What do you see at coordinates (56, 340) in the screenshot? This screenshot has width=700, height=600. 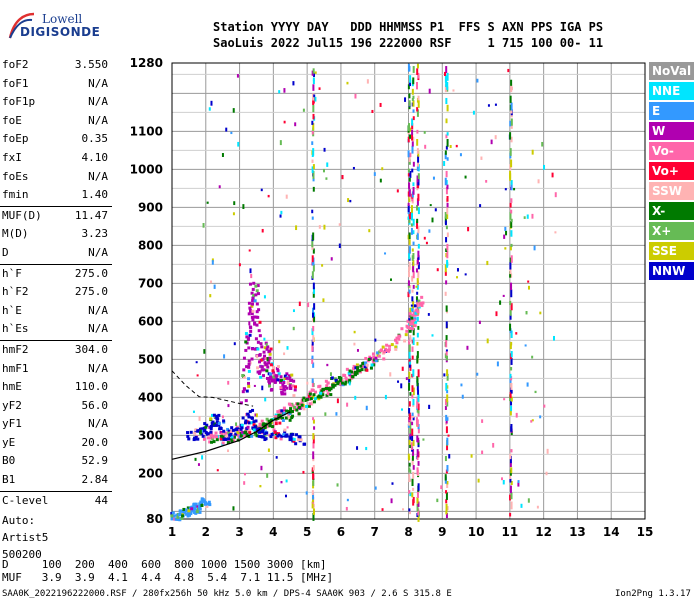 I see `param-separator` at bounding box center [56, 340].